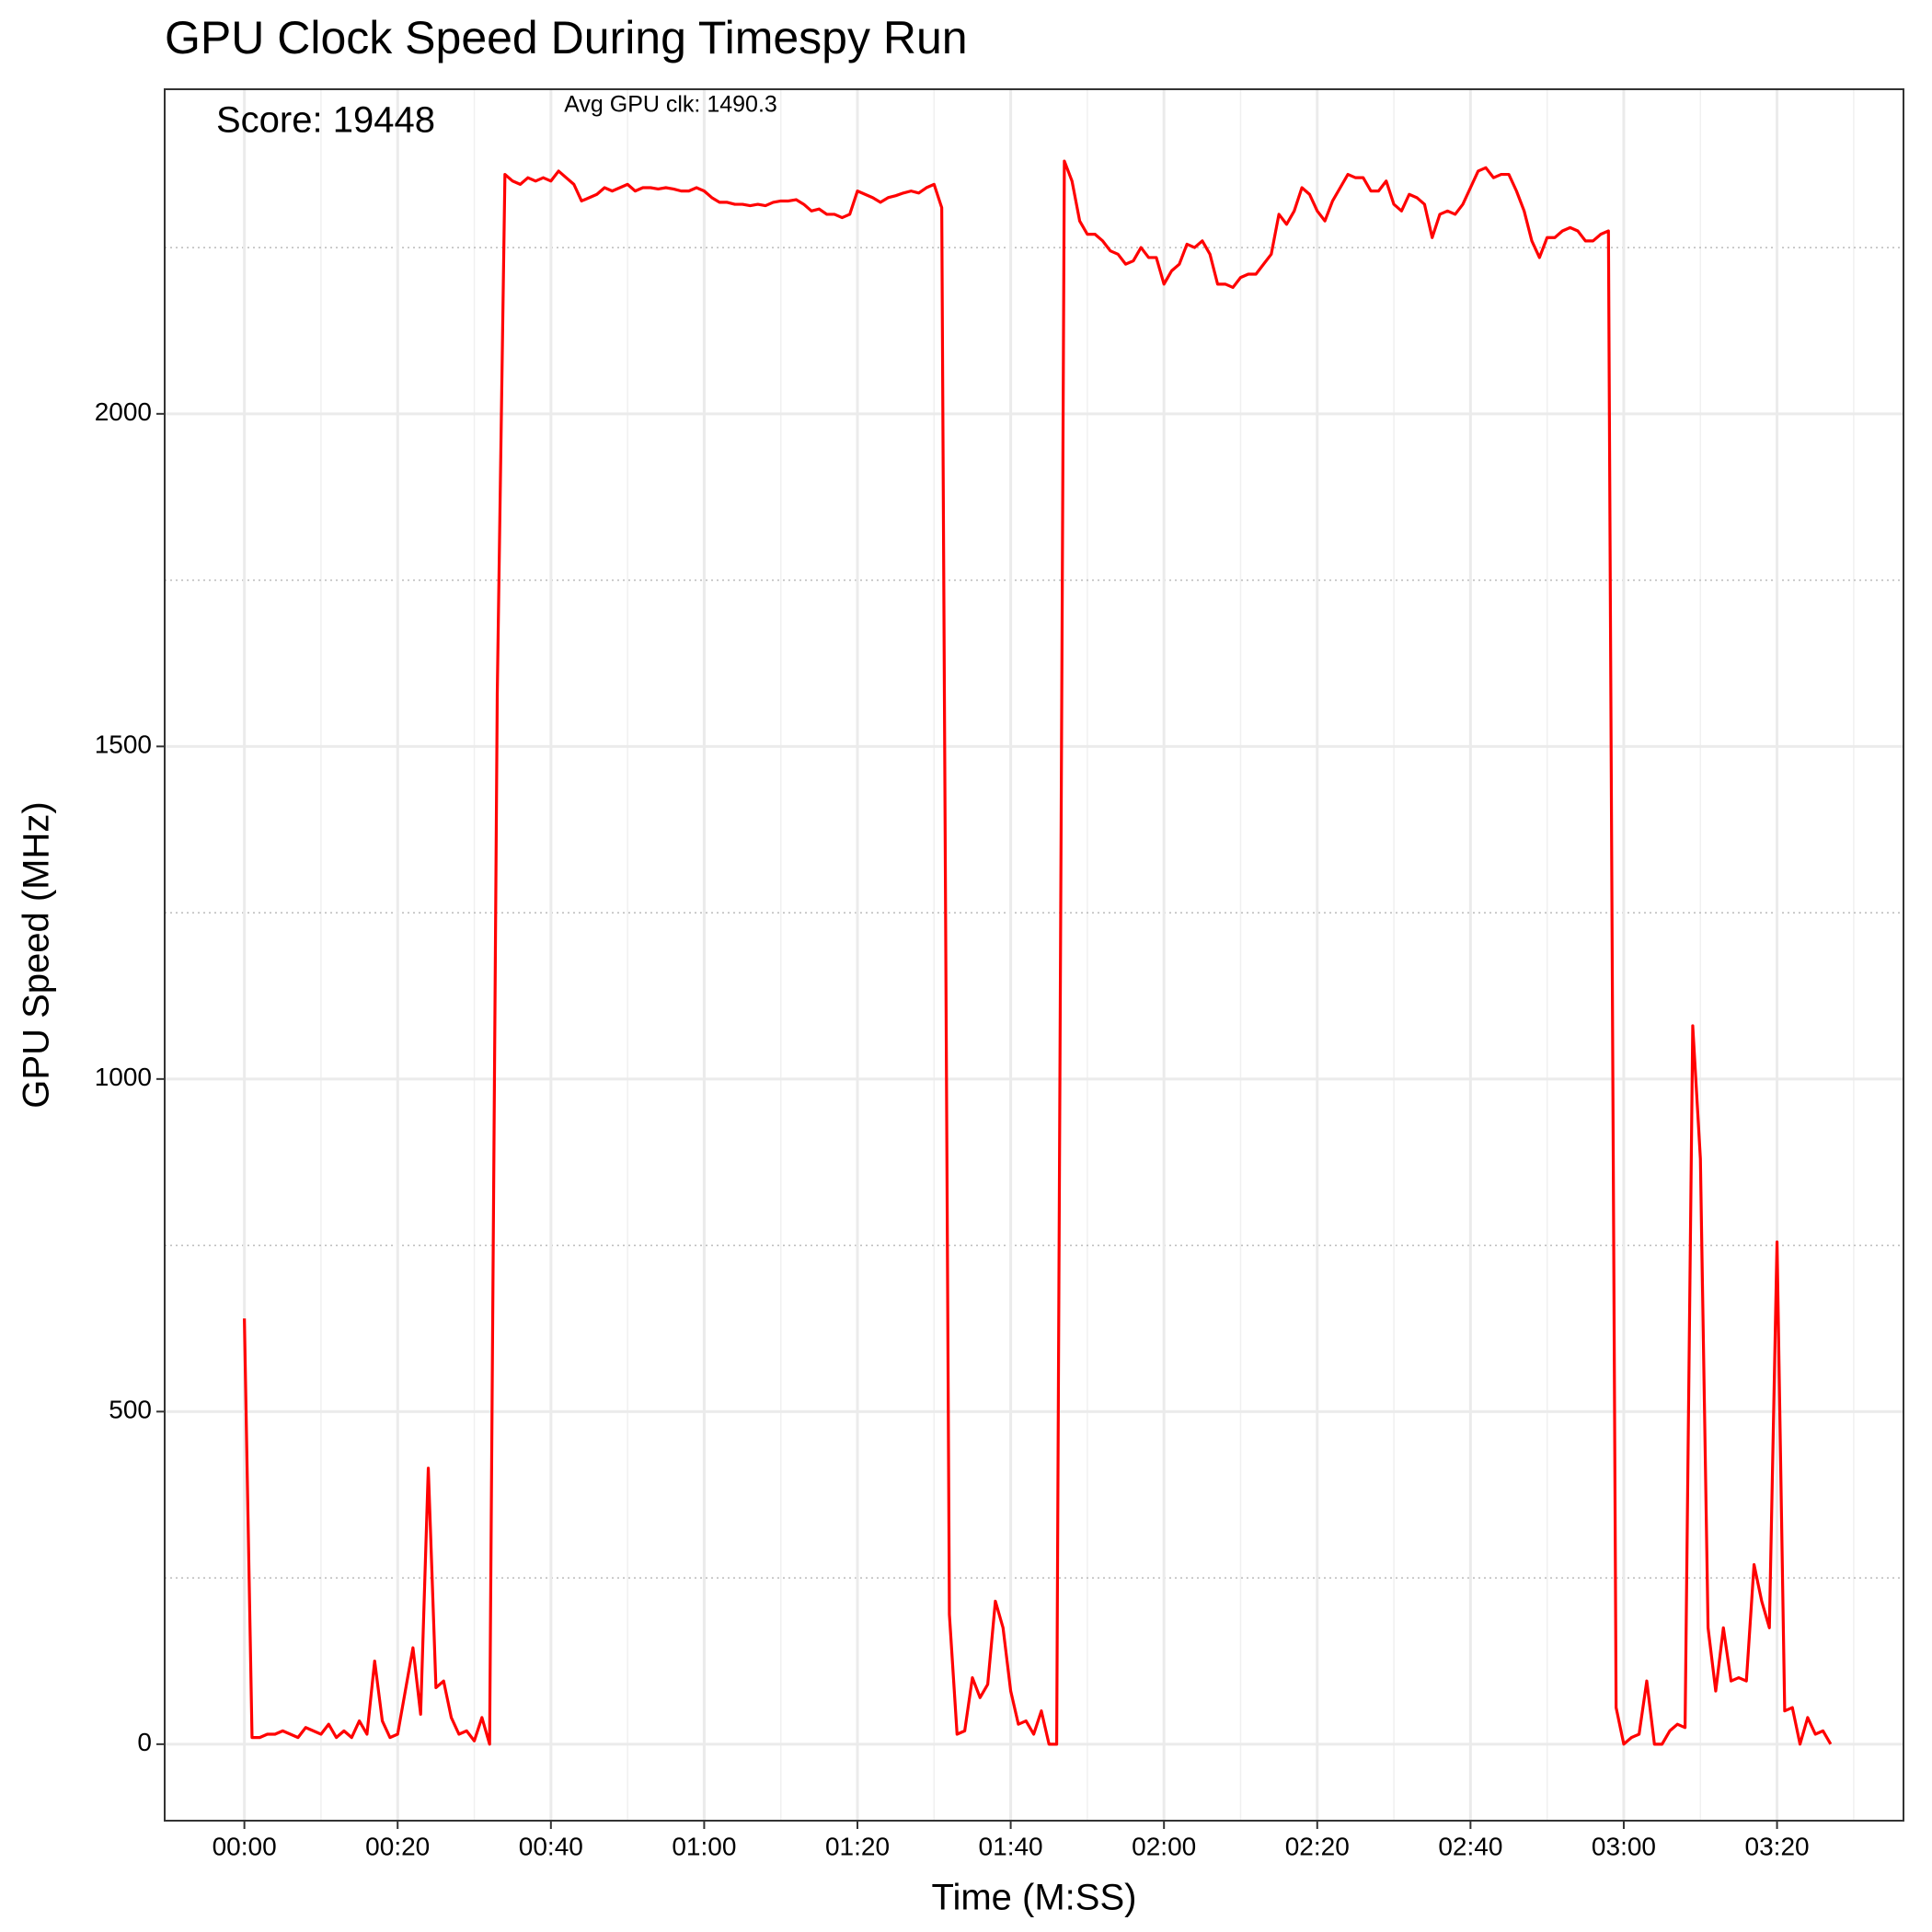  Describe the element at coordinates (670, 105) in the screenshot. I see `avg-annotation: Avg GPU clk: 1490.3` at that location.